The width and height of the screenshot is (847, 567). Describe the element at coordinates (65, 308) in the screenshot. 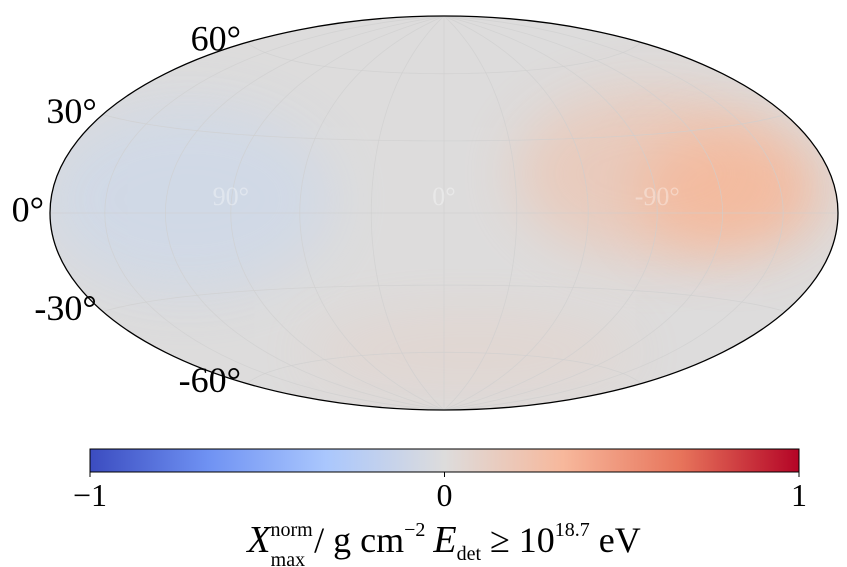

I see `latitude-label: -30°` at that location.